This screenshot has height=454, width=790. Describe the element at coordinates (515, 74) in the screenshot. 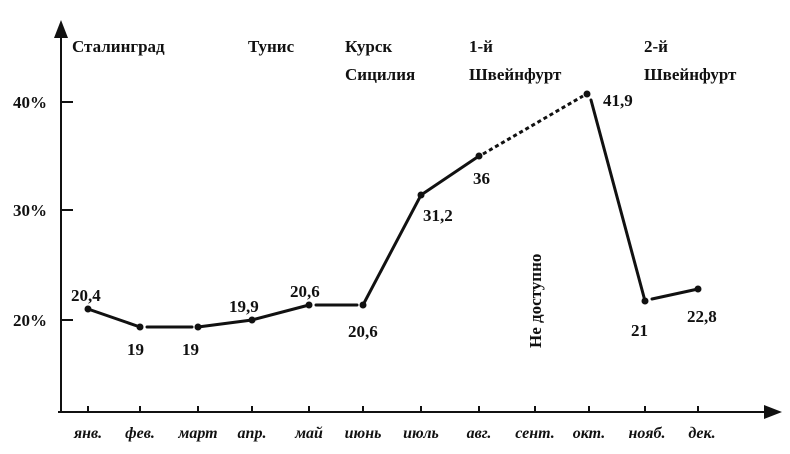

I see `event-label-schweinfurt-1: Швейнфурт` at that location.